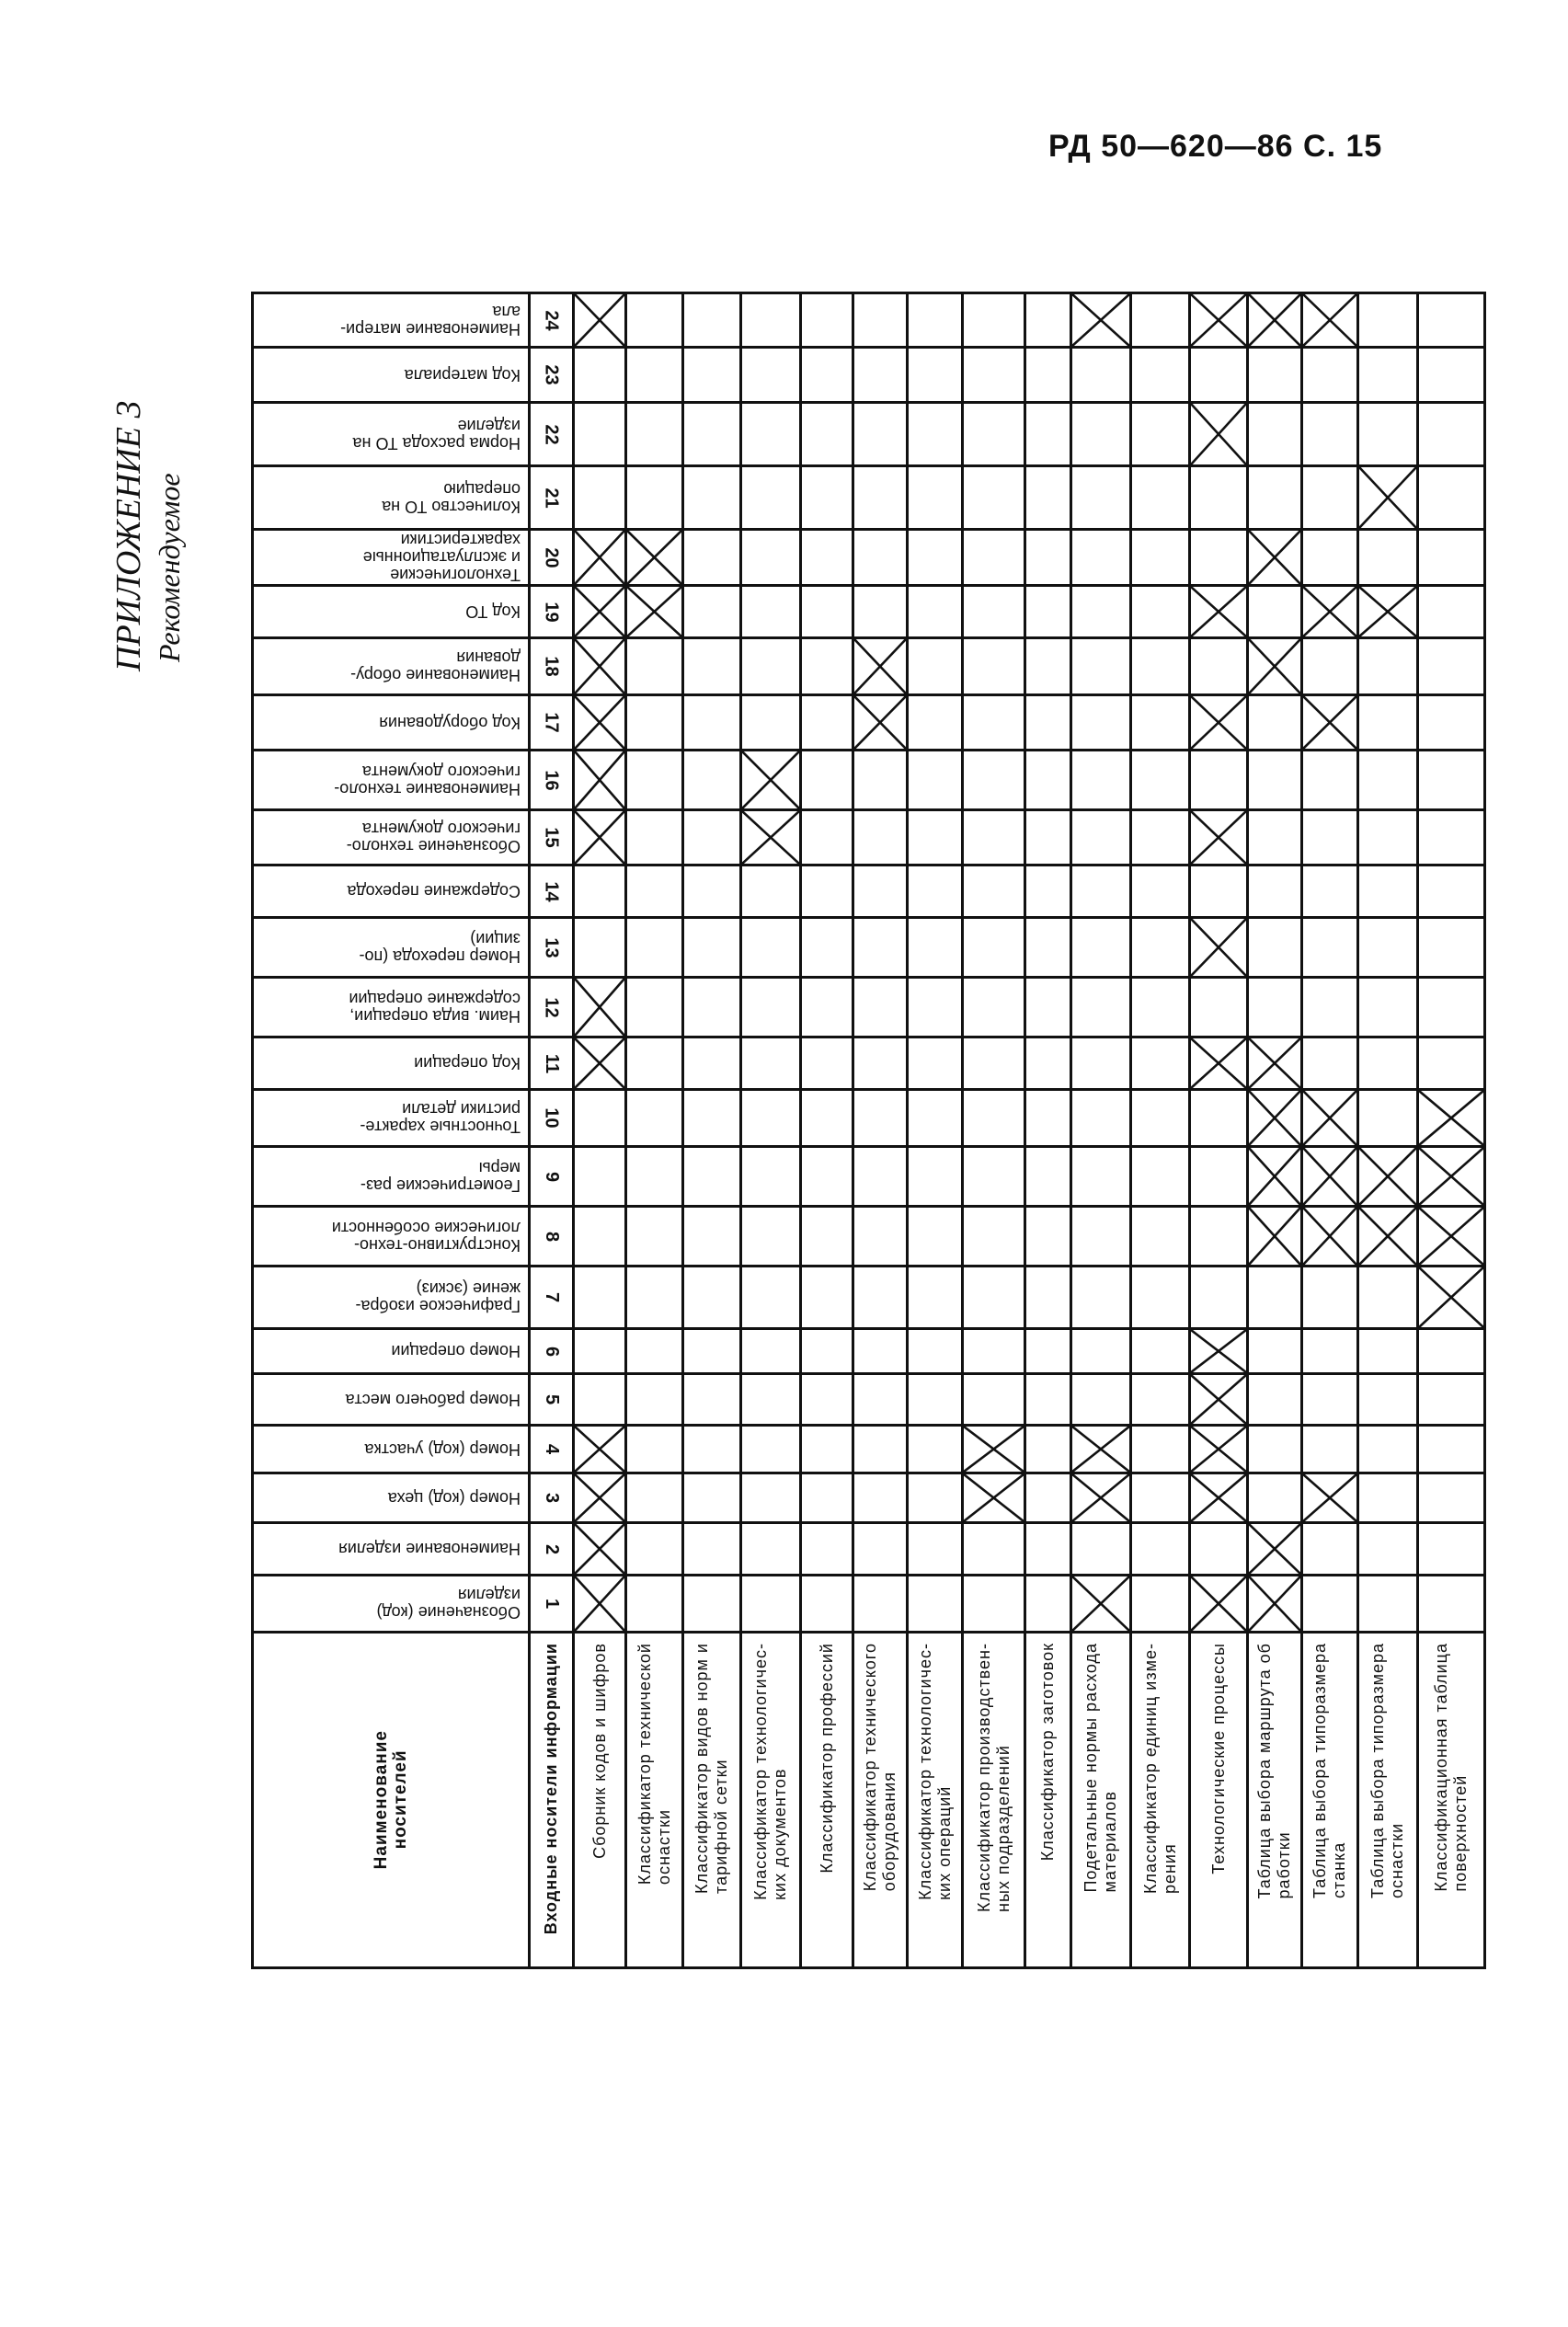  Describe the element at coordinates (169, 567) in the screenshot. I see `appendix-subtitle: Рекомендуемое` at that location.